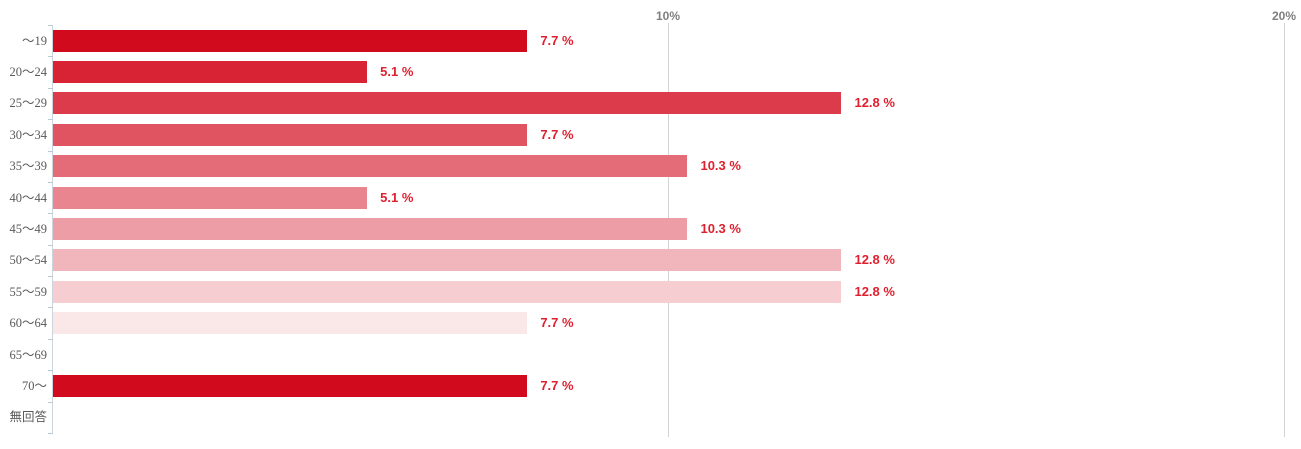 This screenshot has height=449, width=1301. What do you see at coordinates (28, 134) in the screenshot?
I see `category-label: 30〜34` at bounding box center [28, 134].